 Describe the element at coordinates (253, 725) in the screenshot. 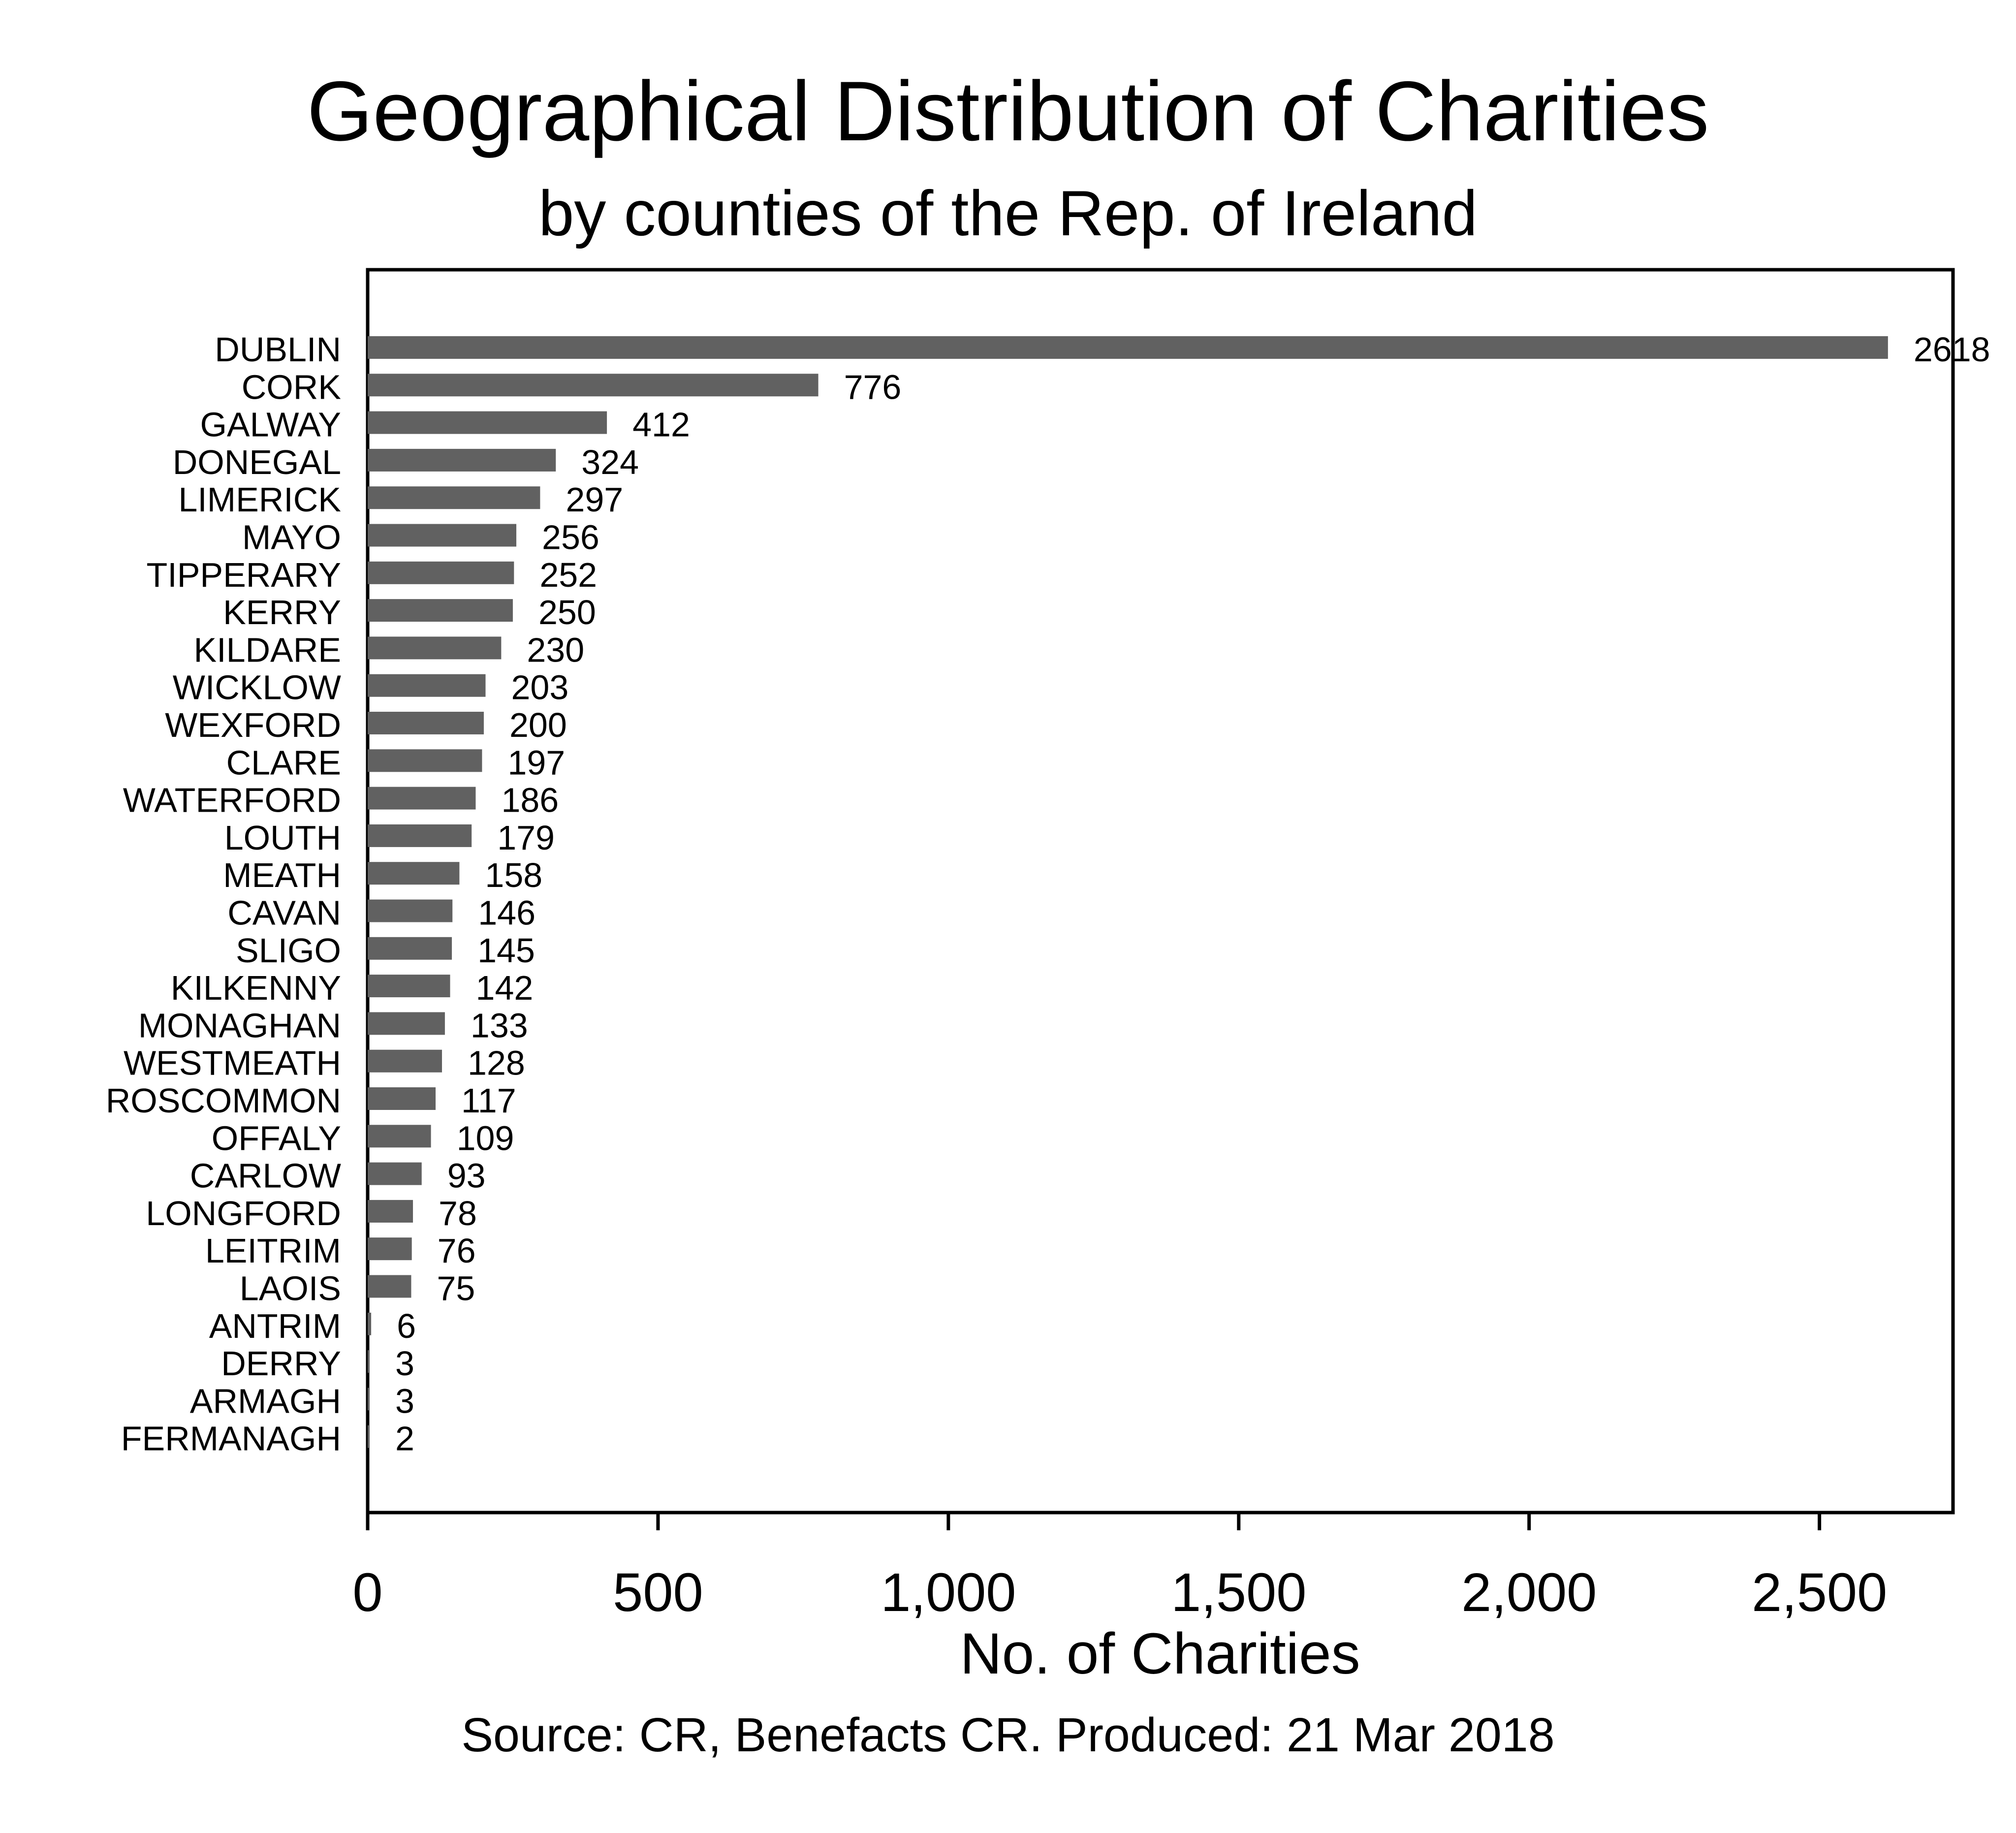

I see `category-label-wexford: WEXFORD` at that location.